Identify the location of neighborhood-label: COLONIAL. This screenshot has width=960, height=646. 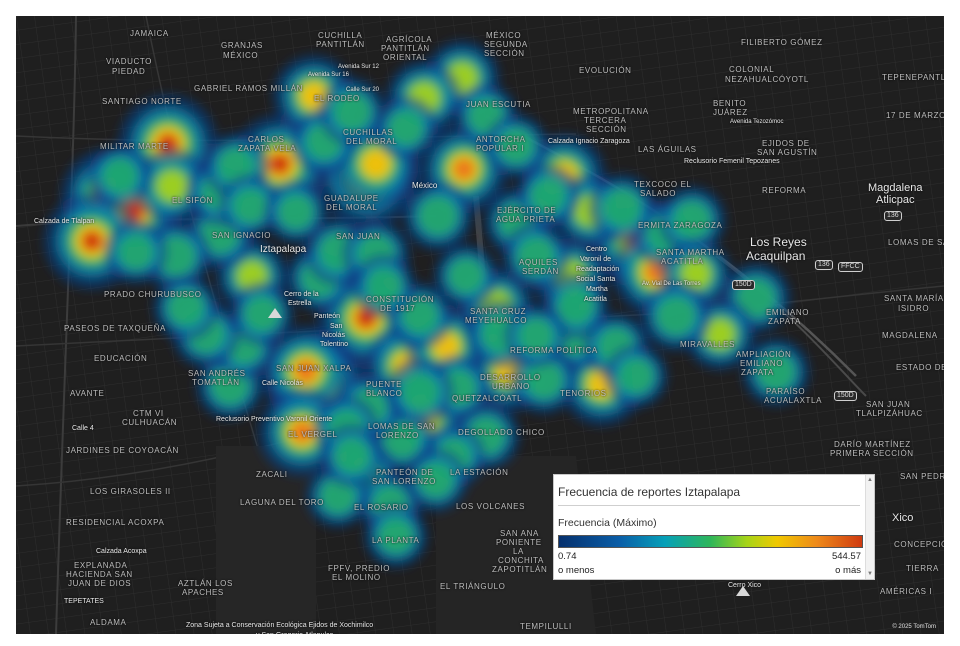
(752, 69).